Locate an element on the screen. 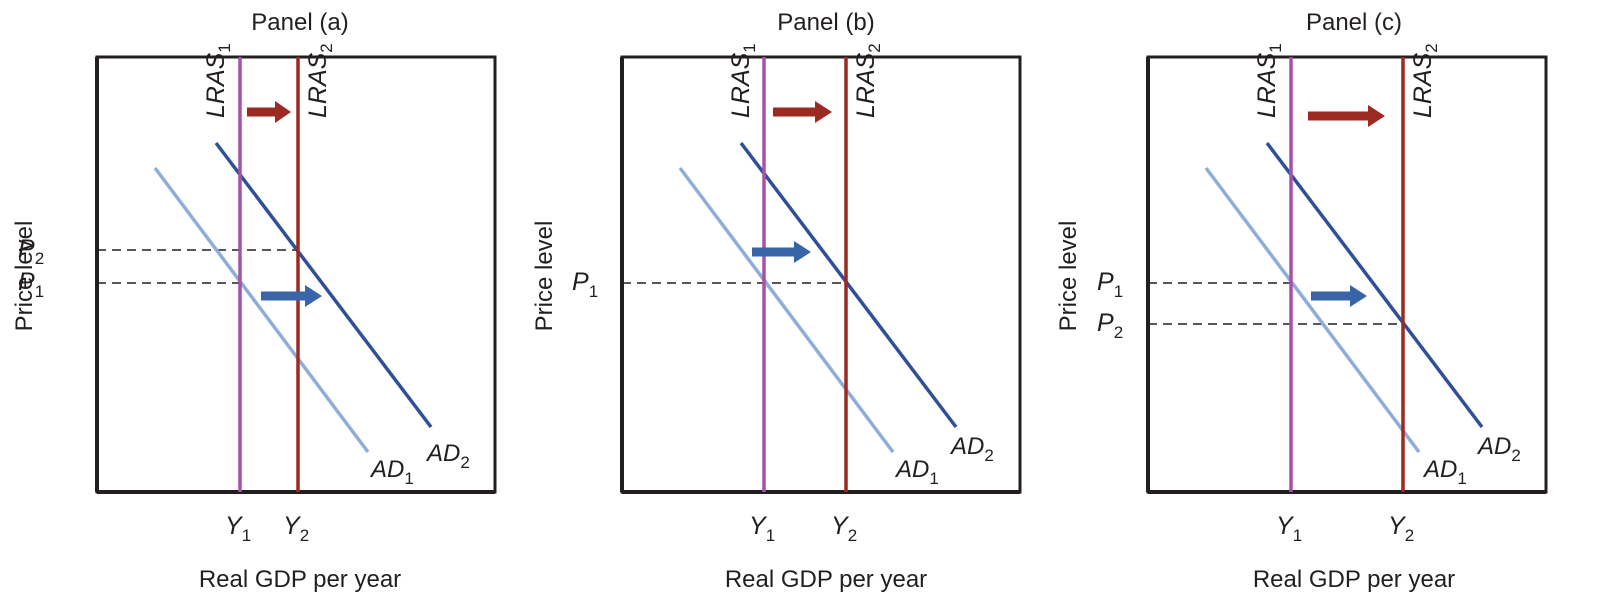  panel-title: Panel (b) is located at coordinates (825, 22).